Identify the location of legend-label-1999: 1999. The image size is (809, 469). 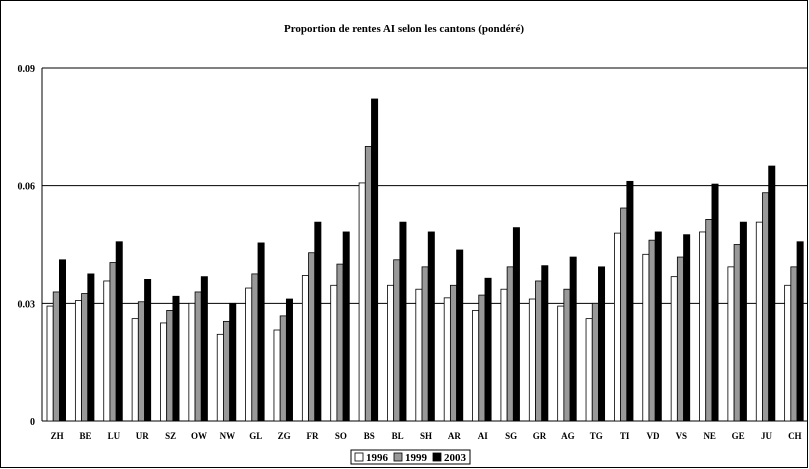
(416, 458).